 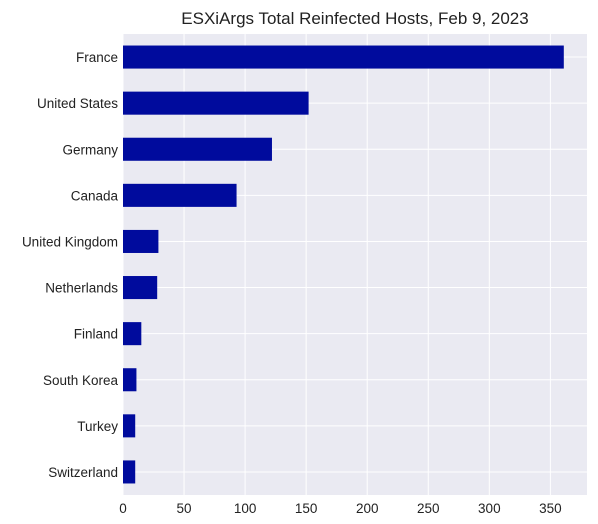 I want to click on category-label: South Korea, so click(x=81, y=380).